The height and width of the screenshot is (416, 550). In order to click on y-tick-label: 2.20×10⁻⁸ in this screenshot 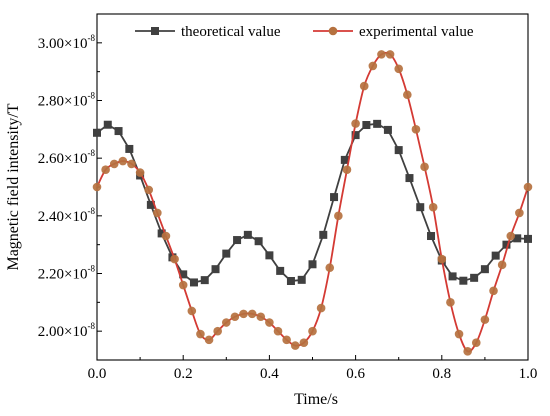, I will do `click(67, 273)`.